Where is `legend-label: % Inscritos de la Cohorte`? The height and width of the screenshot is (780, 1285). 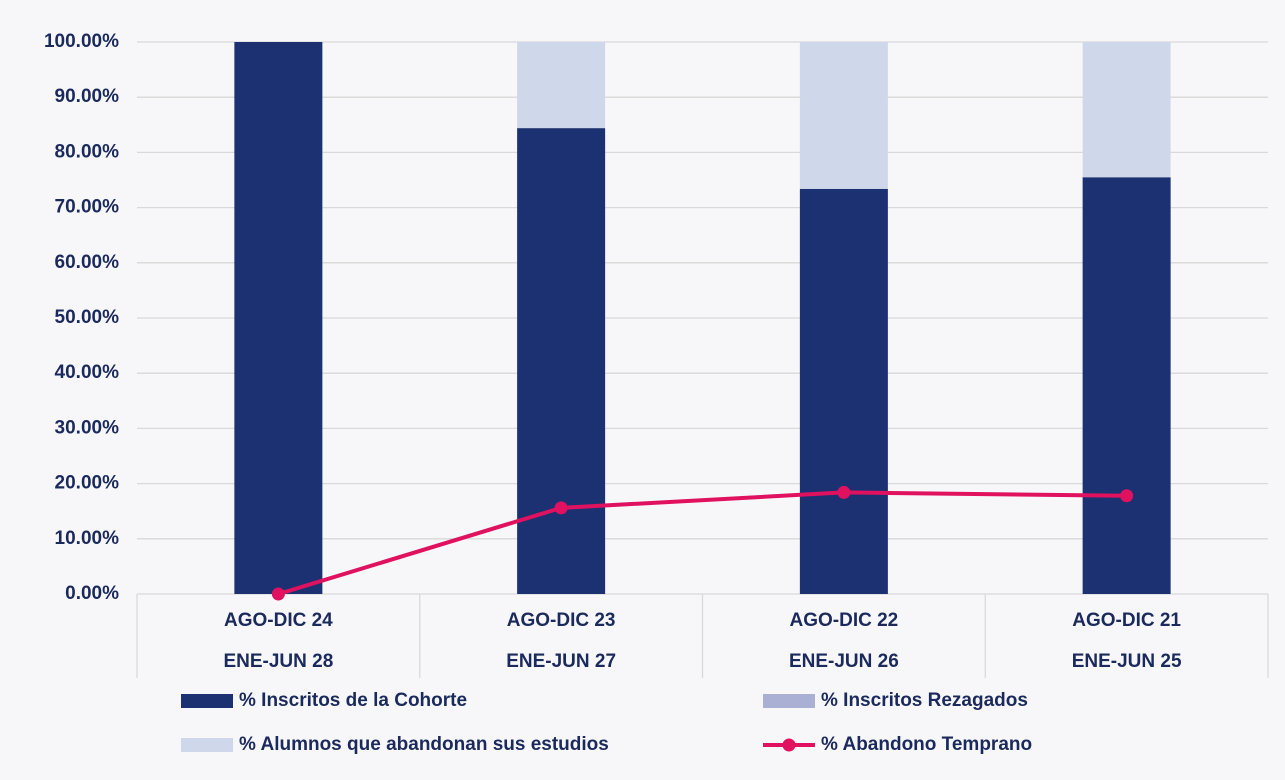 legend-label: % Inscritos de la Cohorte is located at coordinates (353, 700).